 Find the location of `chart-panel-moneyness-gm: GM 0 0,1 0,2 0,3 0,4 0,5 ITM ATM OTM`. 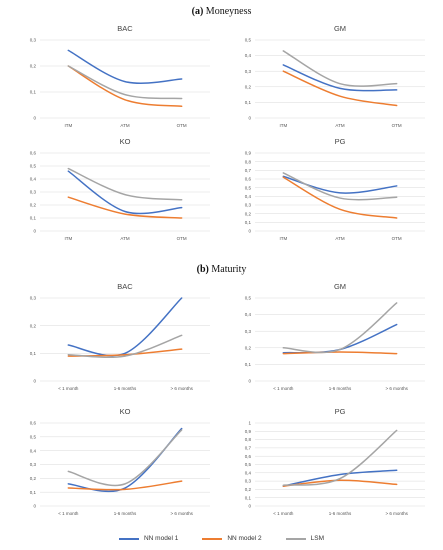

chart-panel-moneyness-gm: GM 0 0,1 0,2 0,3 0,4 0,5 ITM ATM OTM is located at coordinates (335, 76).